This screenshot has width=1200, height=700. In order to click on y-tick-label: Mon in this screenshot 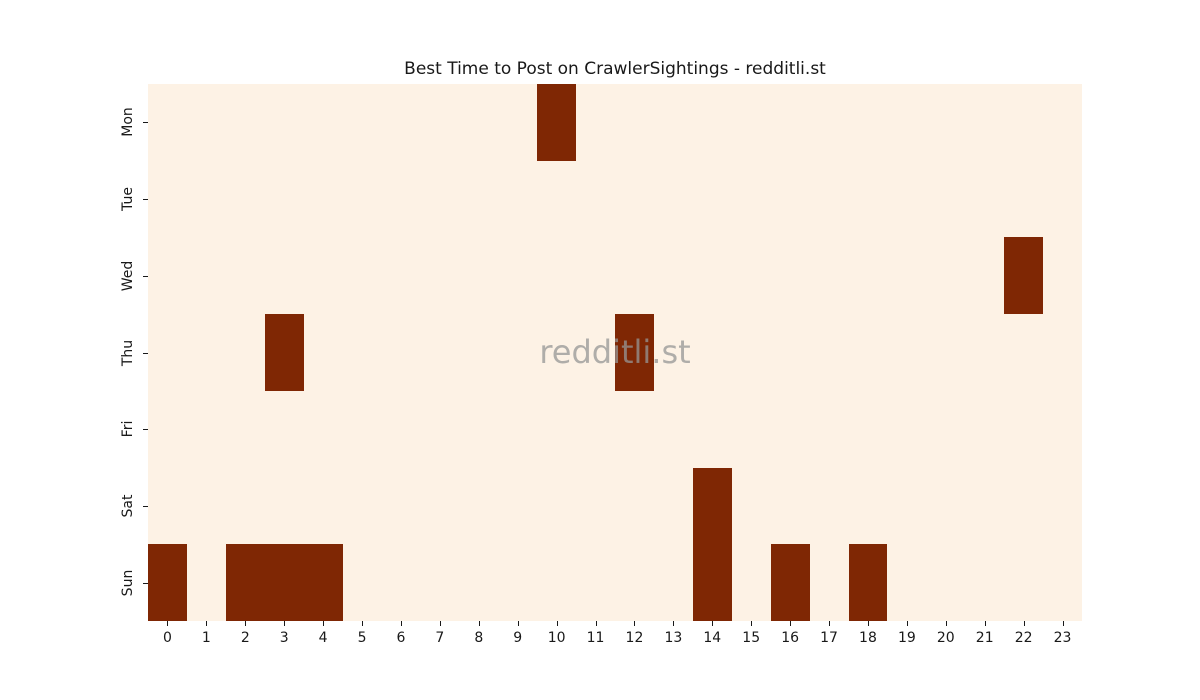, I will do `click(128, 122)`.